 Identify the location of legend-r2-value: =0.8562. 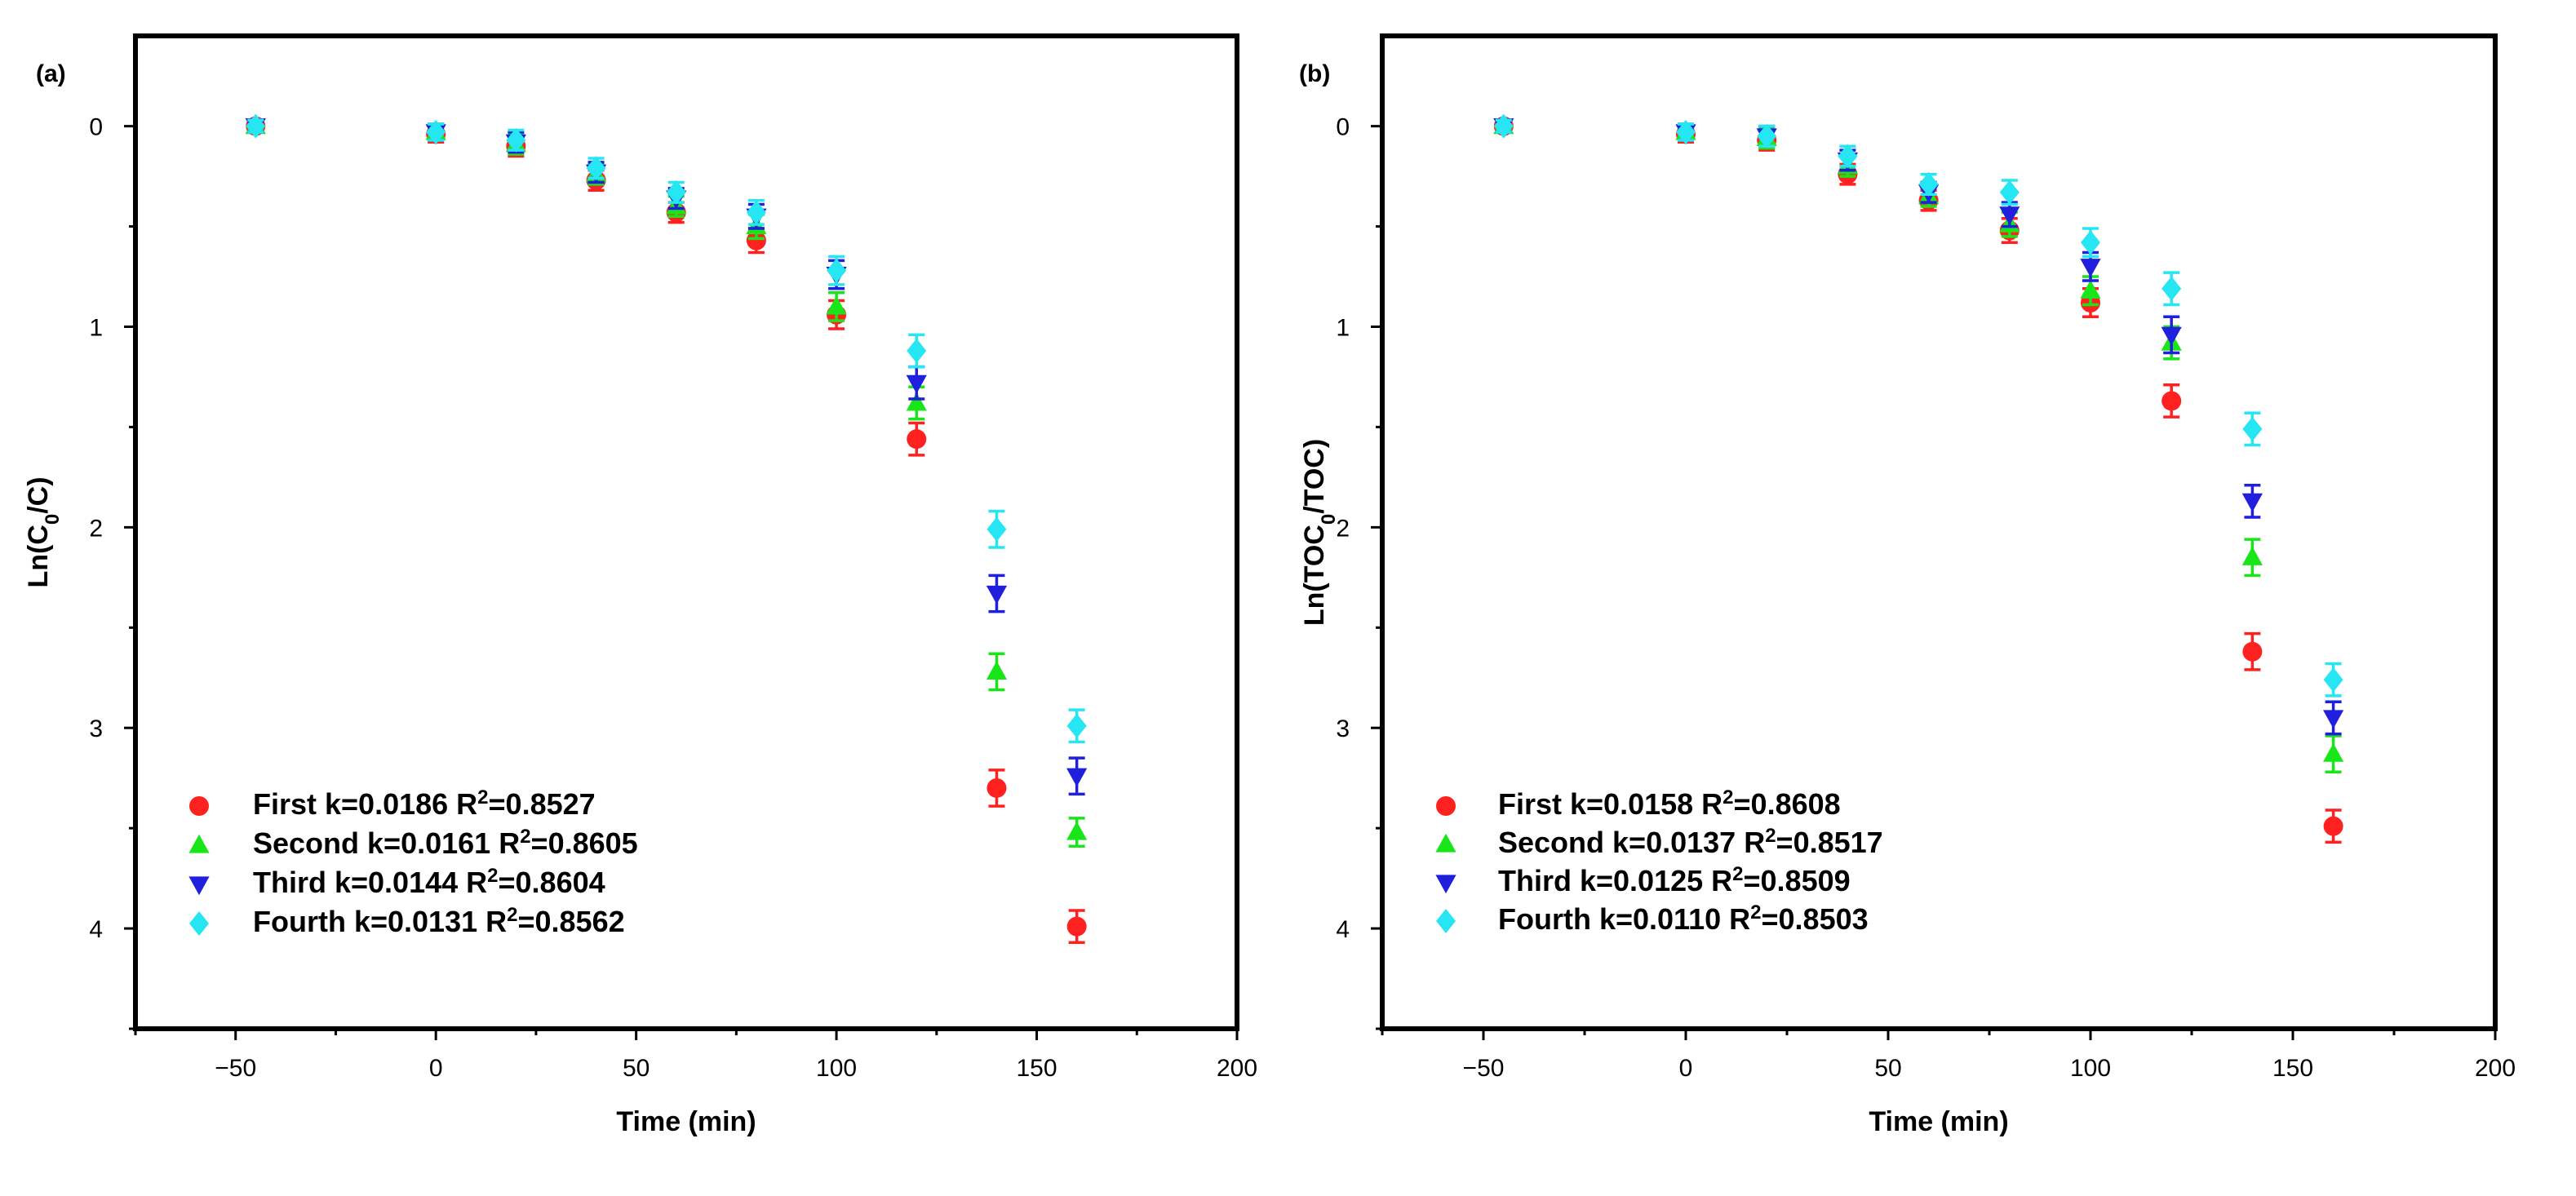
(570, 922).